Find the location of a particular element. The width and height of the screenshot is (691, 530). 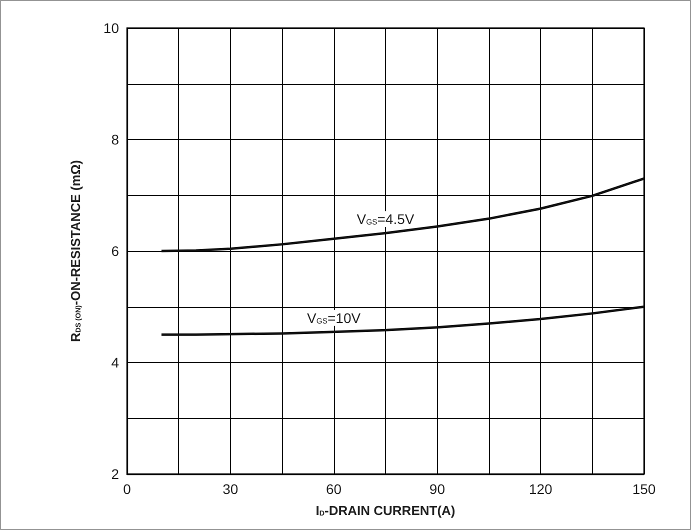

y-tick-label: 10 is located at coordinates (111, 28).